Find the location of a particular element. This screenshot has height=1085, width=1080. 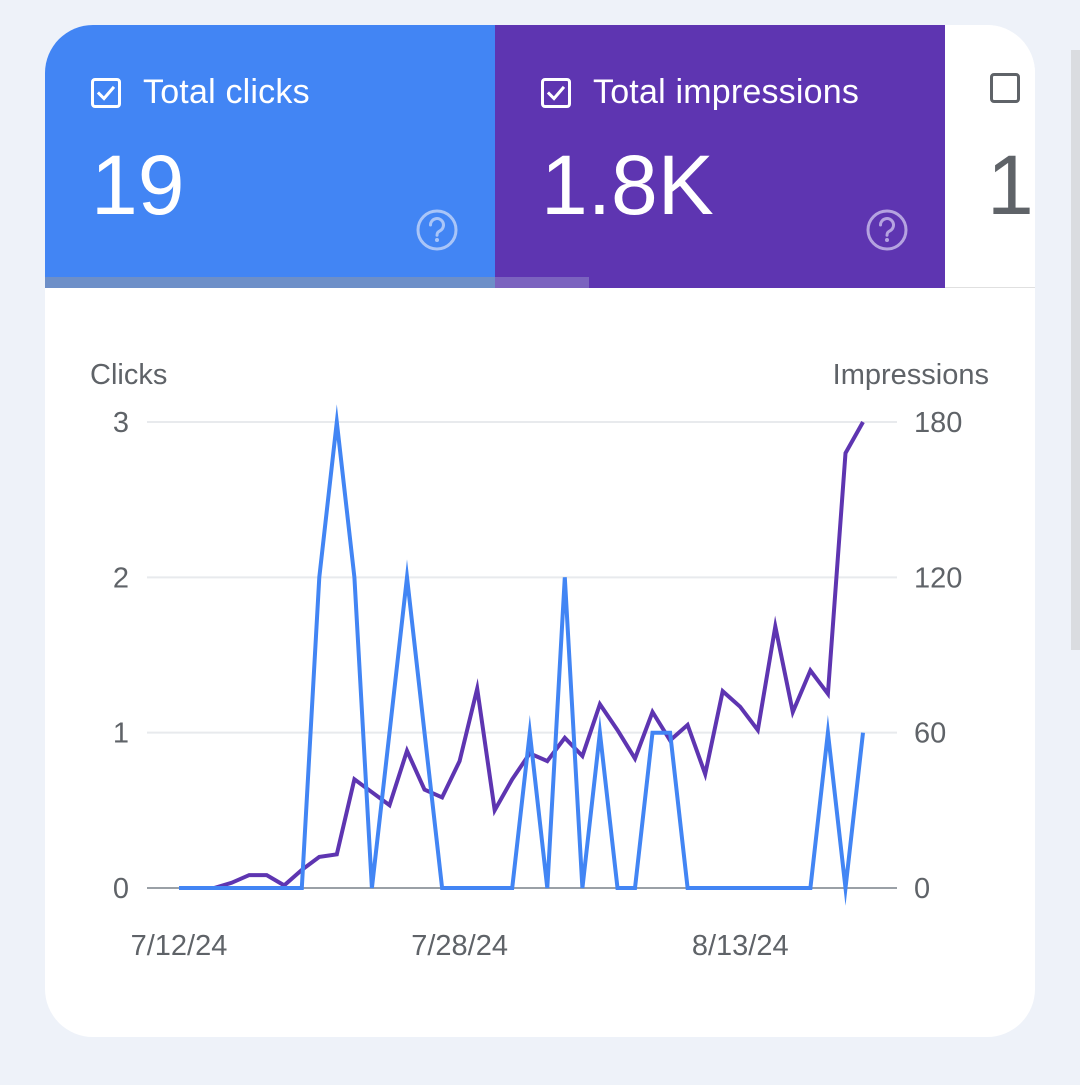

x-tick-label: 7/12/24 is located at coordinates (179, 946).